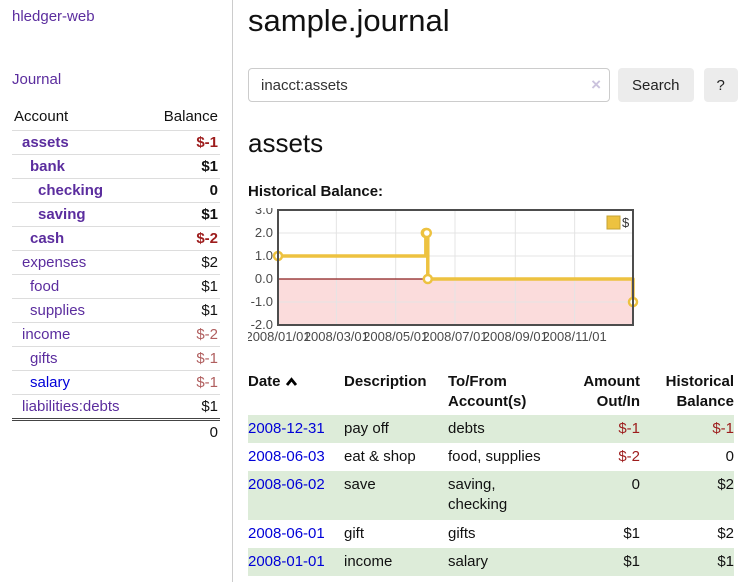 The width and height of the screenshot is (742, 582). What do you see at coordinates (54, 262) in the screenshot?
I see `account-link: expenses` at bounding box center [54, 262].